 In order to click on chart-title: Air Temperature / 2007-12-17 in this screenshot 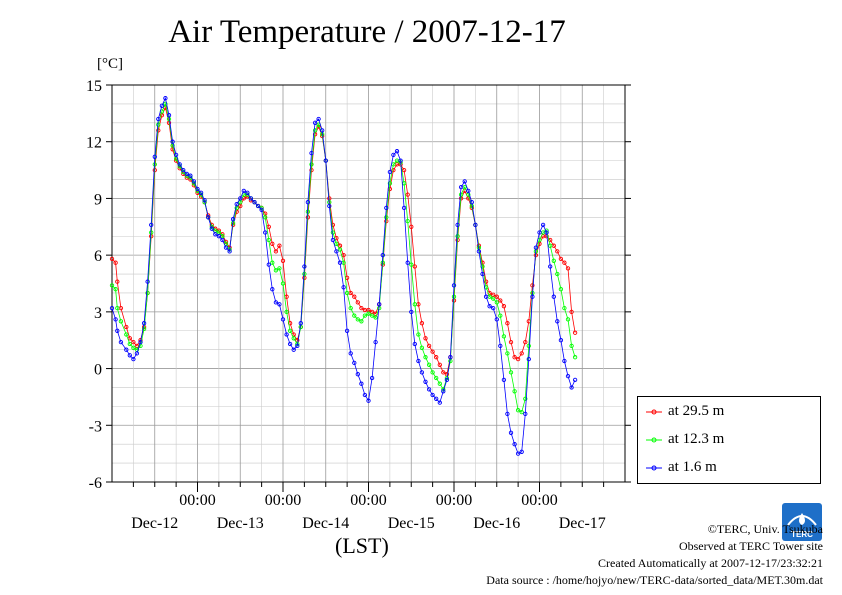, I will do `click(367, 32)`.